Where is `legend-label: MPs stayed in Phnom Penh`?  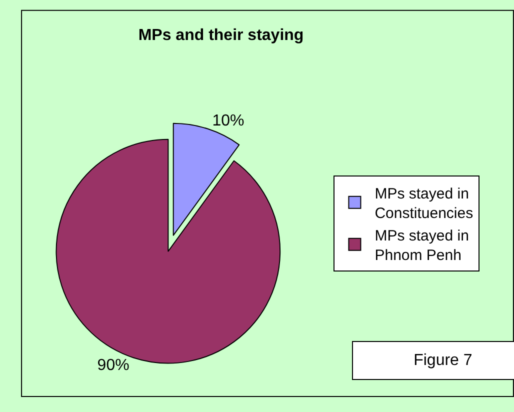 legend-label: MPs stayed in Phnom Penh is located at coordinates (421, 246).